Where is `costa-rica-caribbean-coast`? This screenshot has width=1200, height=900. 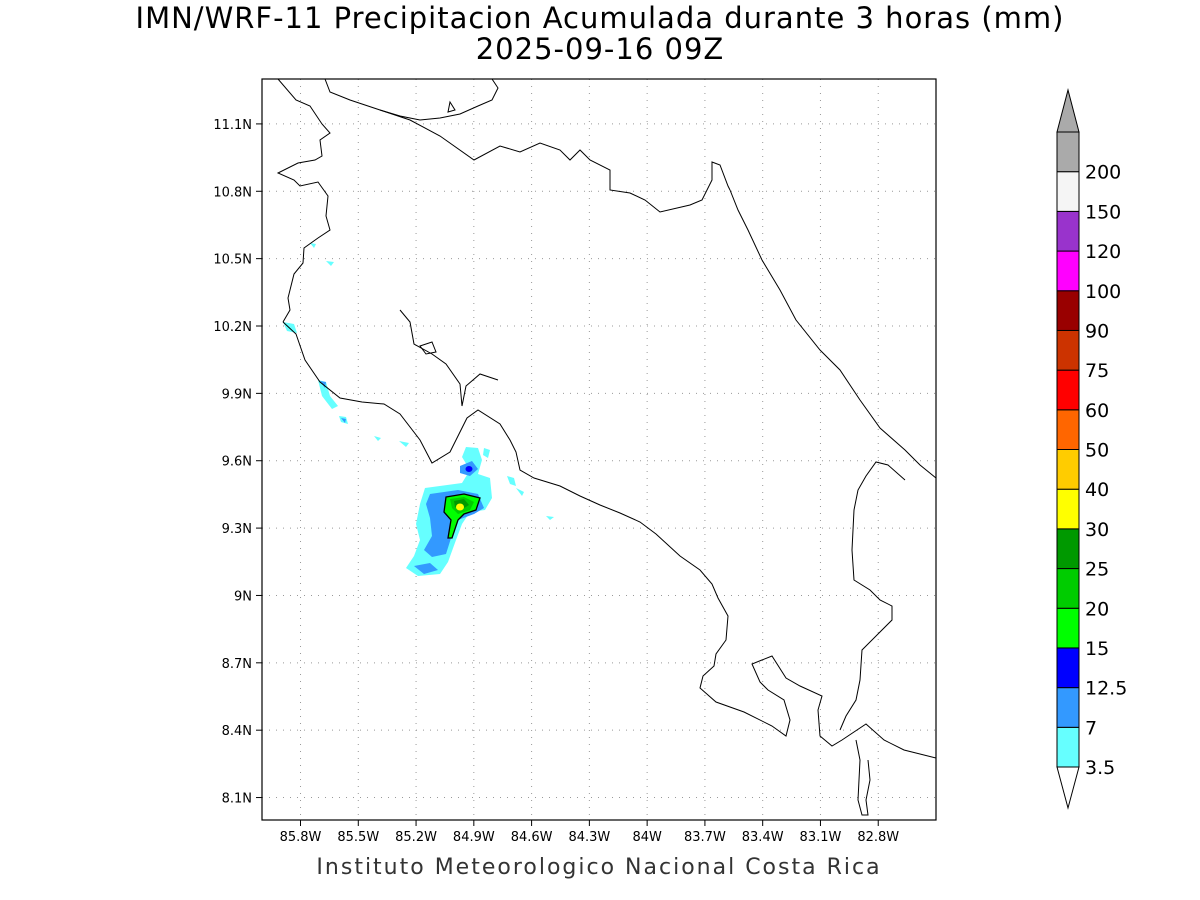 costa-rica-caribbean-coast is located at coordinates (832, 334).